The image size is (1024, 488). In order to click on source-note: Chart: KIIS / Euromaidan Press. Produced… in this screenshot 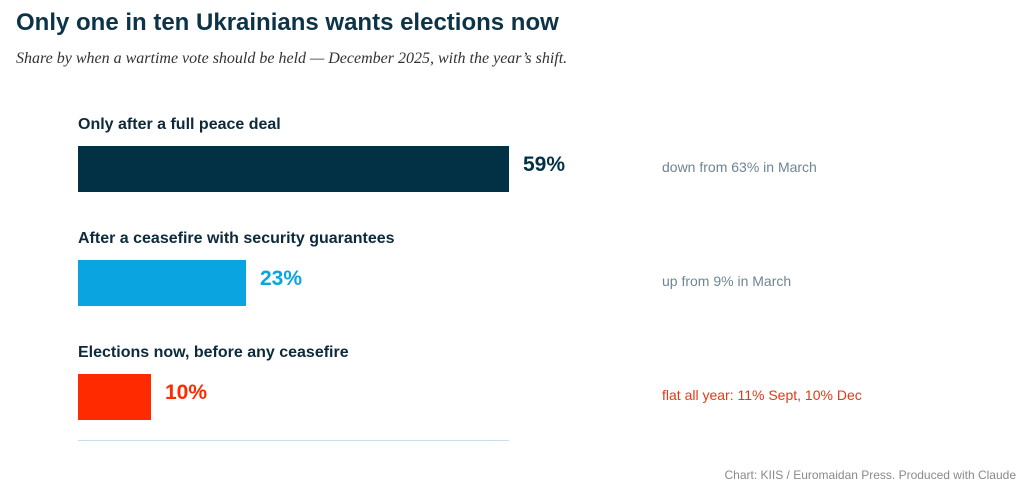, I will do `click(870, 475)`.